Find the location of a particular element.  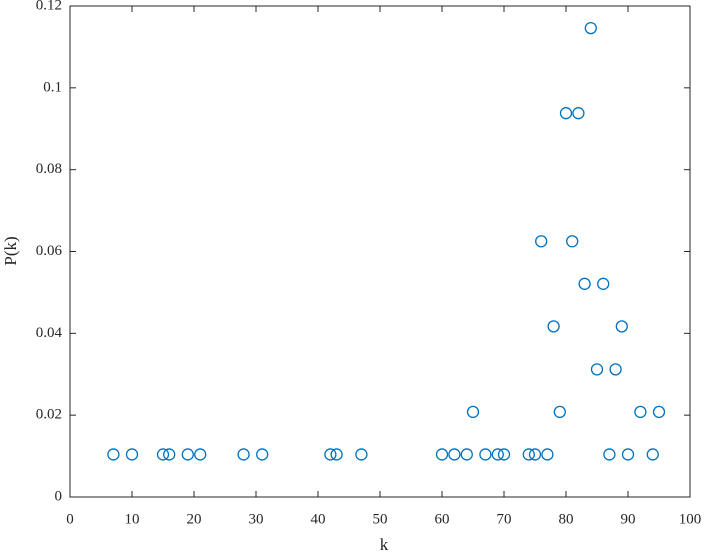

x-tick-label: 90 is located at coordinates (628, 519).